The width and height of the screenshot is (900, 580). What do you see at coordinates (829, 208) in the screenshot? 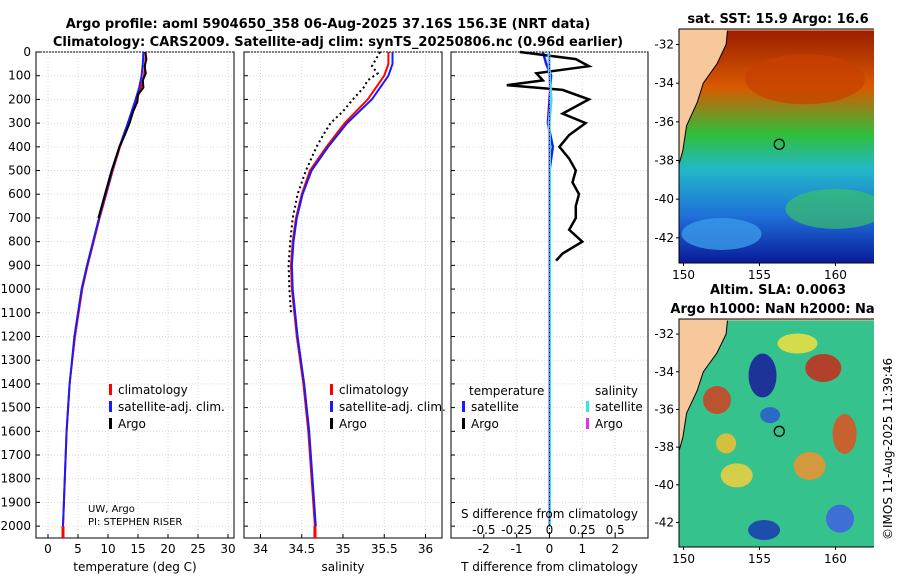
I see `sst-mid-patch` at bounding box center [829, 208].